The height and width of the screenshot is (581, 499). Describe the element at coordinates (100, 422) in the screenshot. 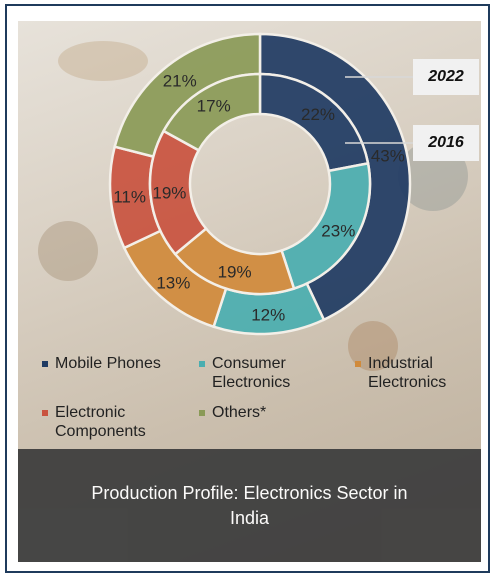

I see `legend-label: Electronic Components` at that location.